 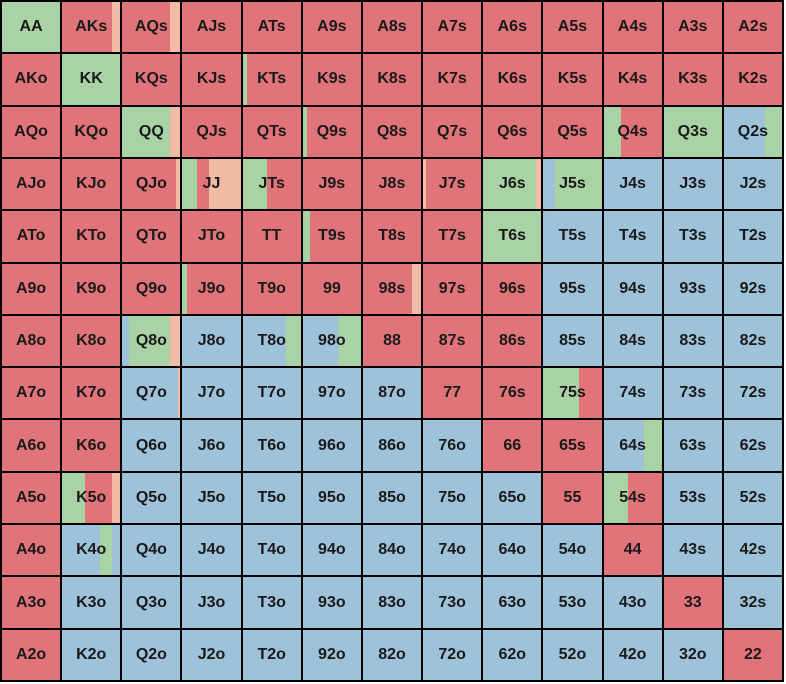 I want to click on hand-cell: J8o, so click(x=211, y=341).